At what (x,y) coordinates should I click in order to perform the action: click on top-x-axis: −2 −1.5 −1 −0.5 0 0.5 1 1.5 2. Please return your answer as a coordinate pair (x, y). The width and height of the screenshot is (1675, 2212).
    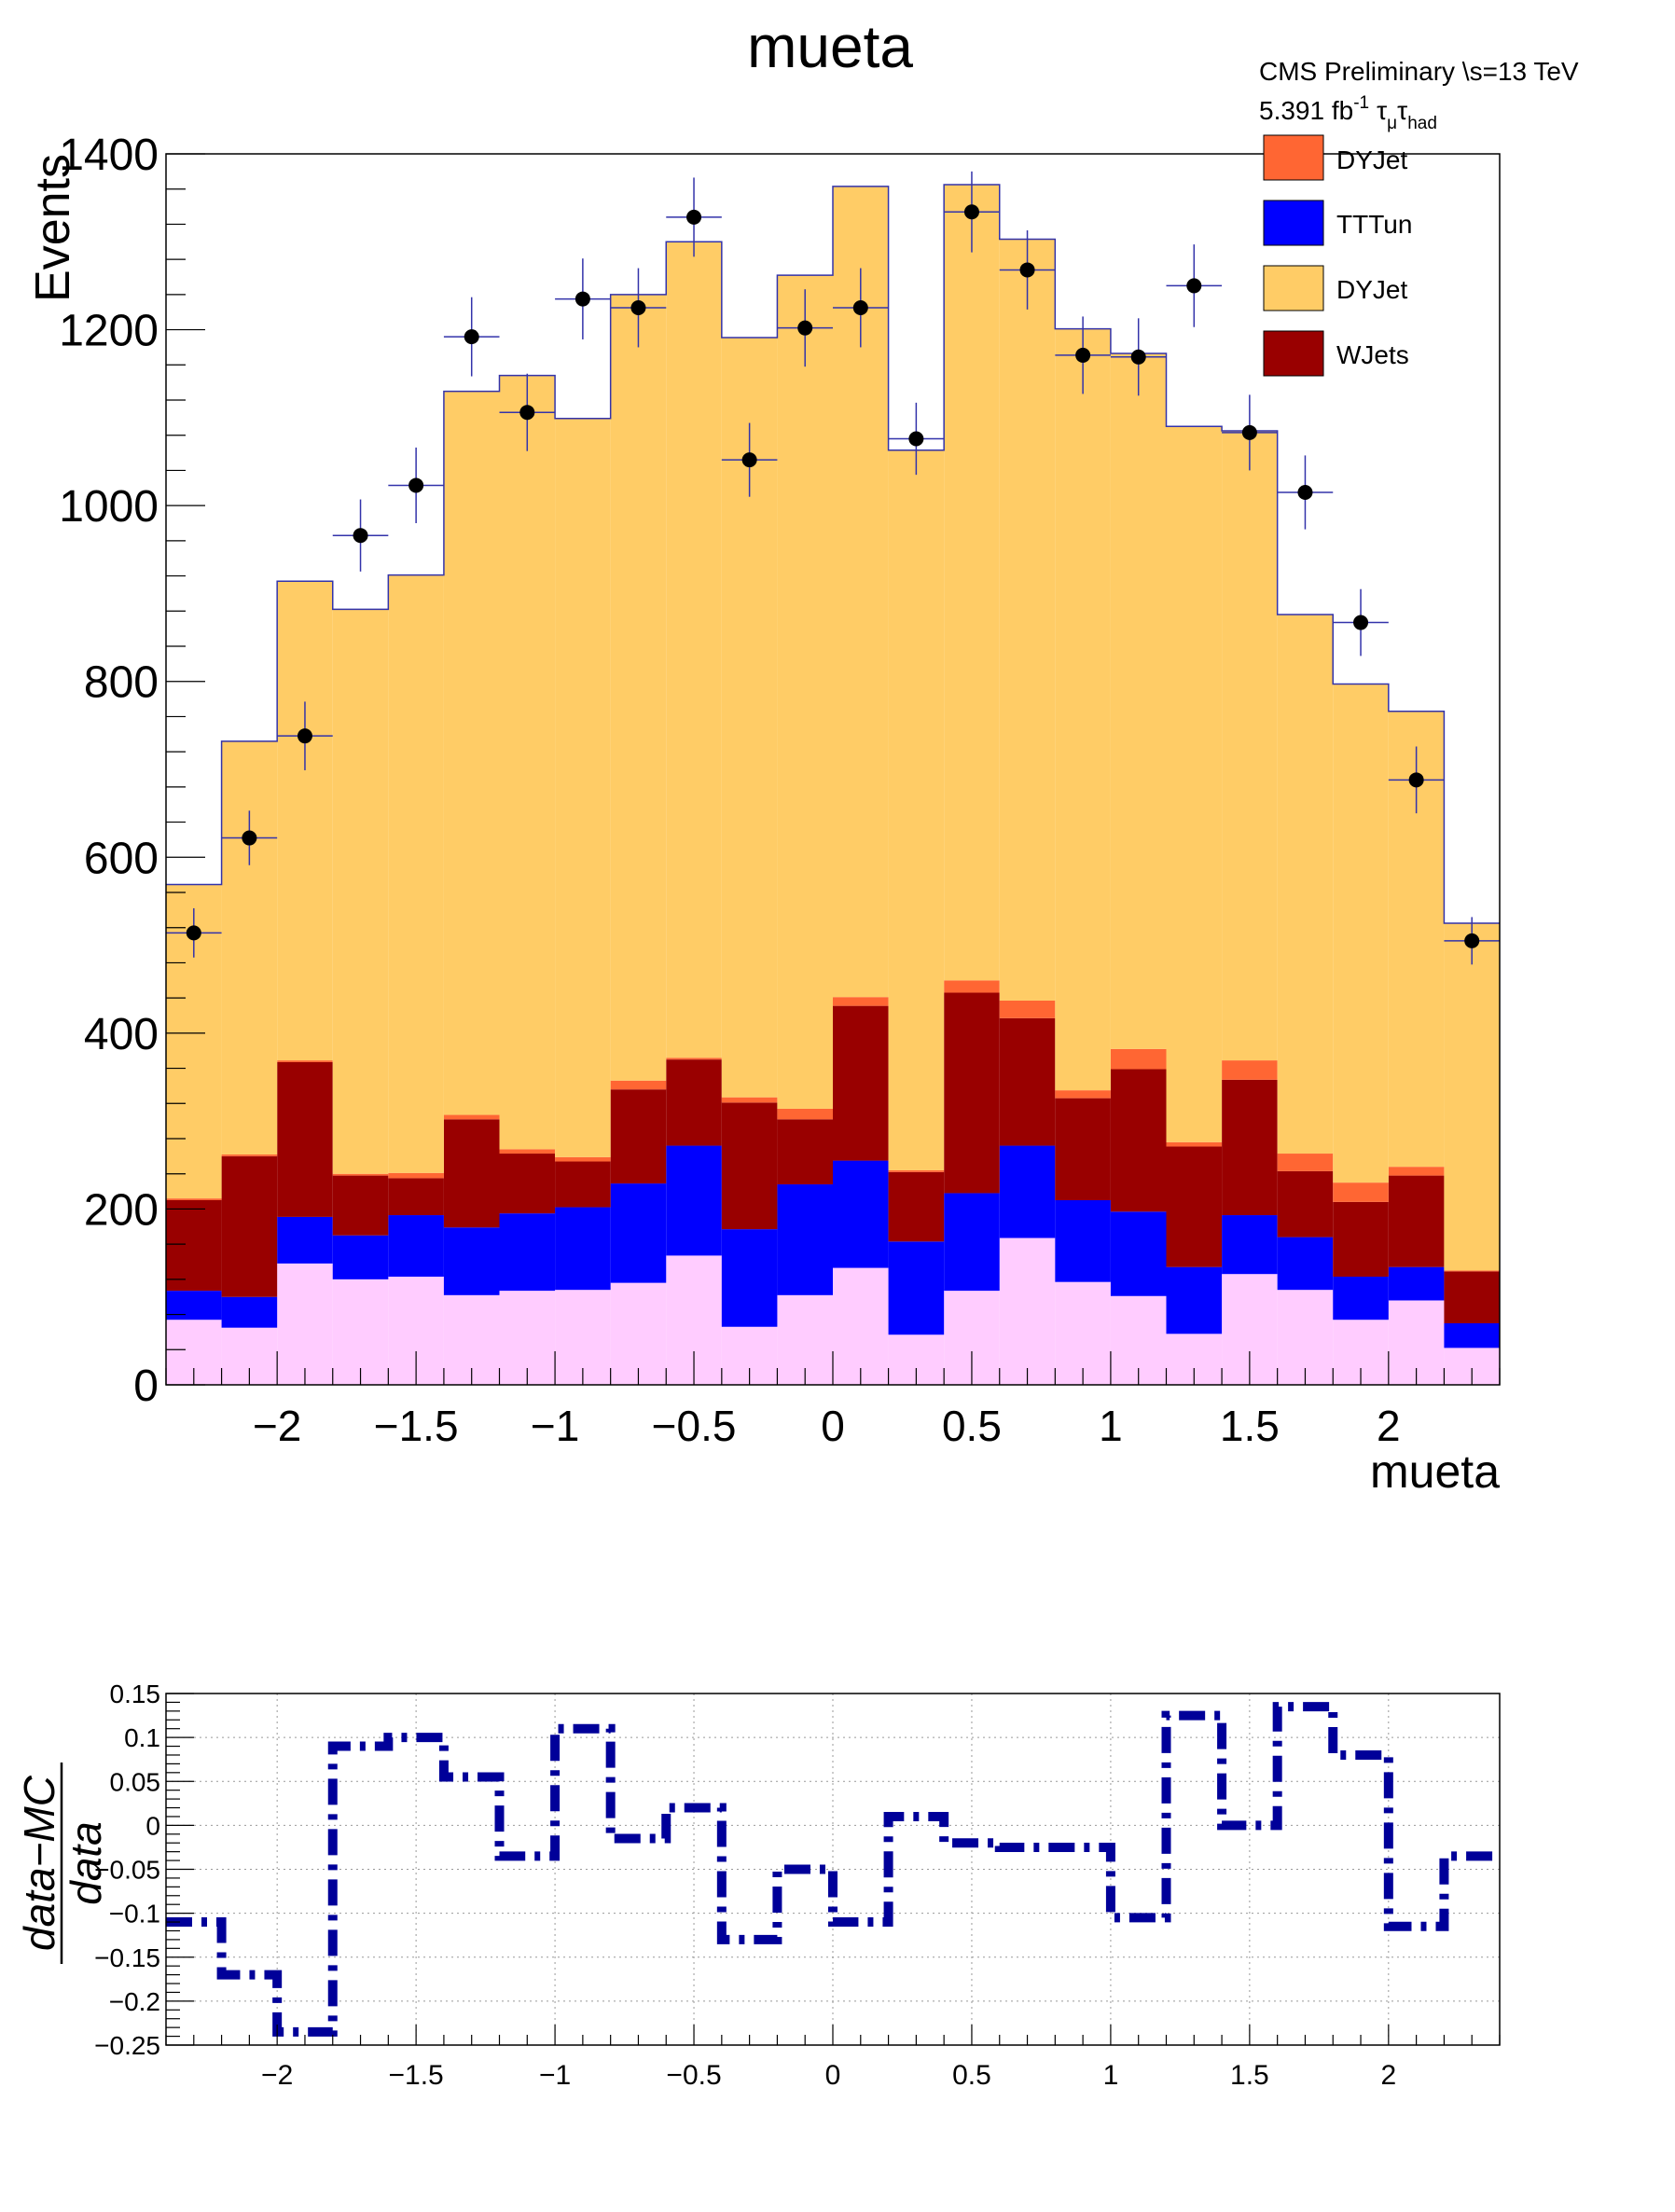
    Looking at the image, I should click on (833, 1400).